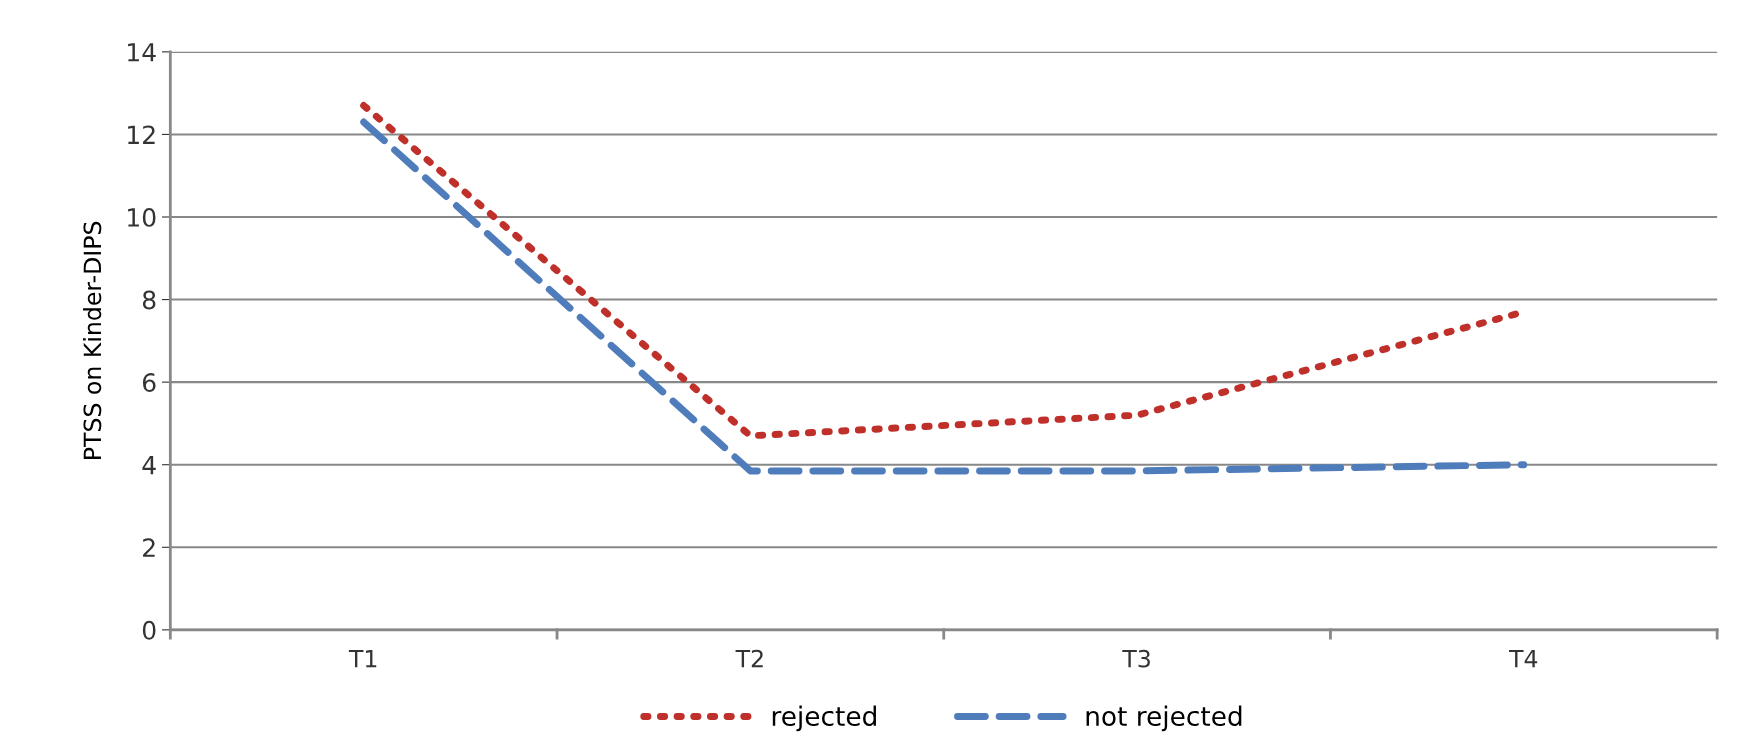  What do you see at coordinates (749, 658) in the screenshot?
I see `x-tick-label: T2` at bounding box center [749, 658].